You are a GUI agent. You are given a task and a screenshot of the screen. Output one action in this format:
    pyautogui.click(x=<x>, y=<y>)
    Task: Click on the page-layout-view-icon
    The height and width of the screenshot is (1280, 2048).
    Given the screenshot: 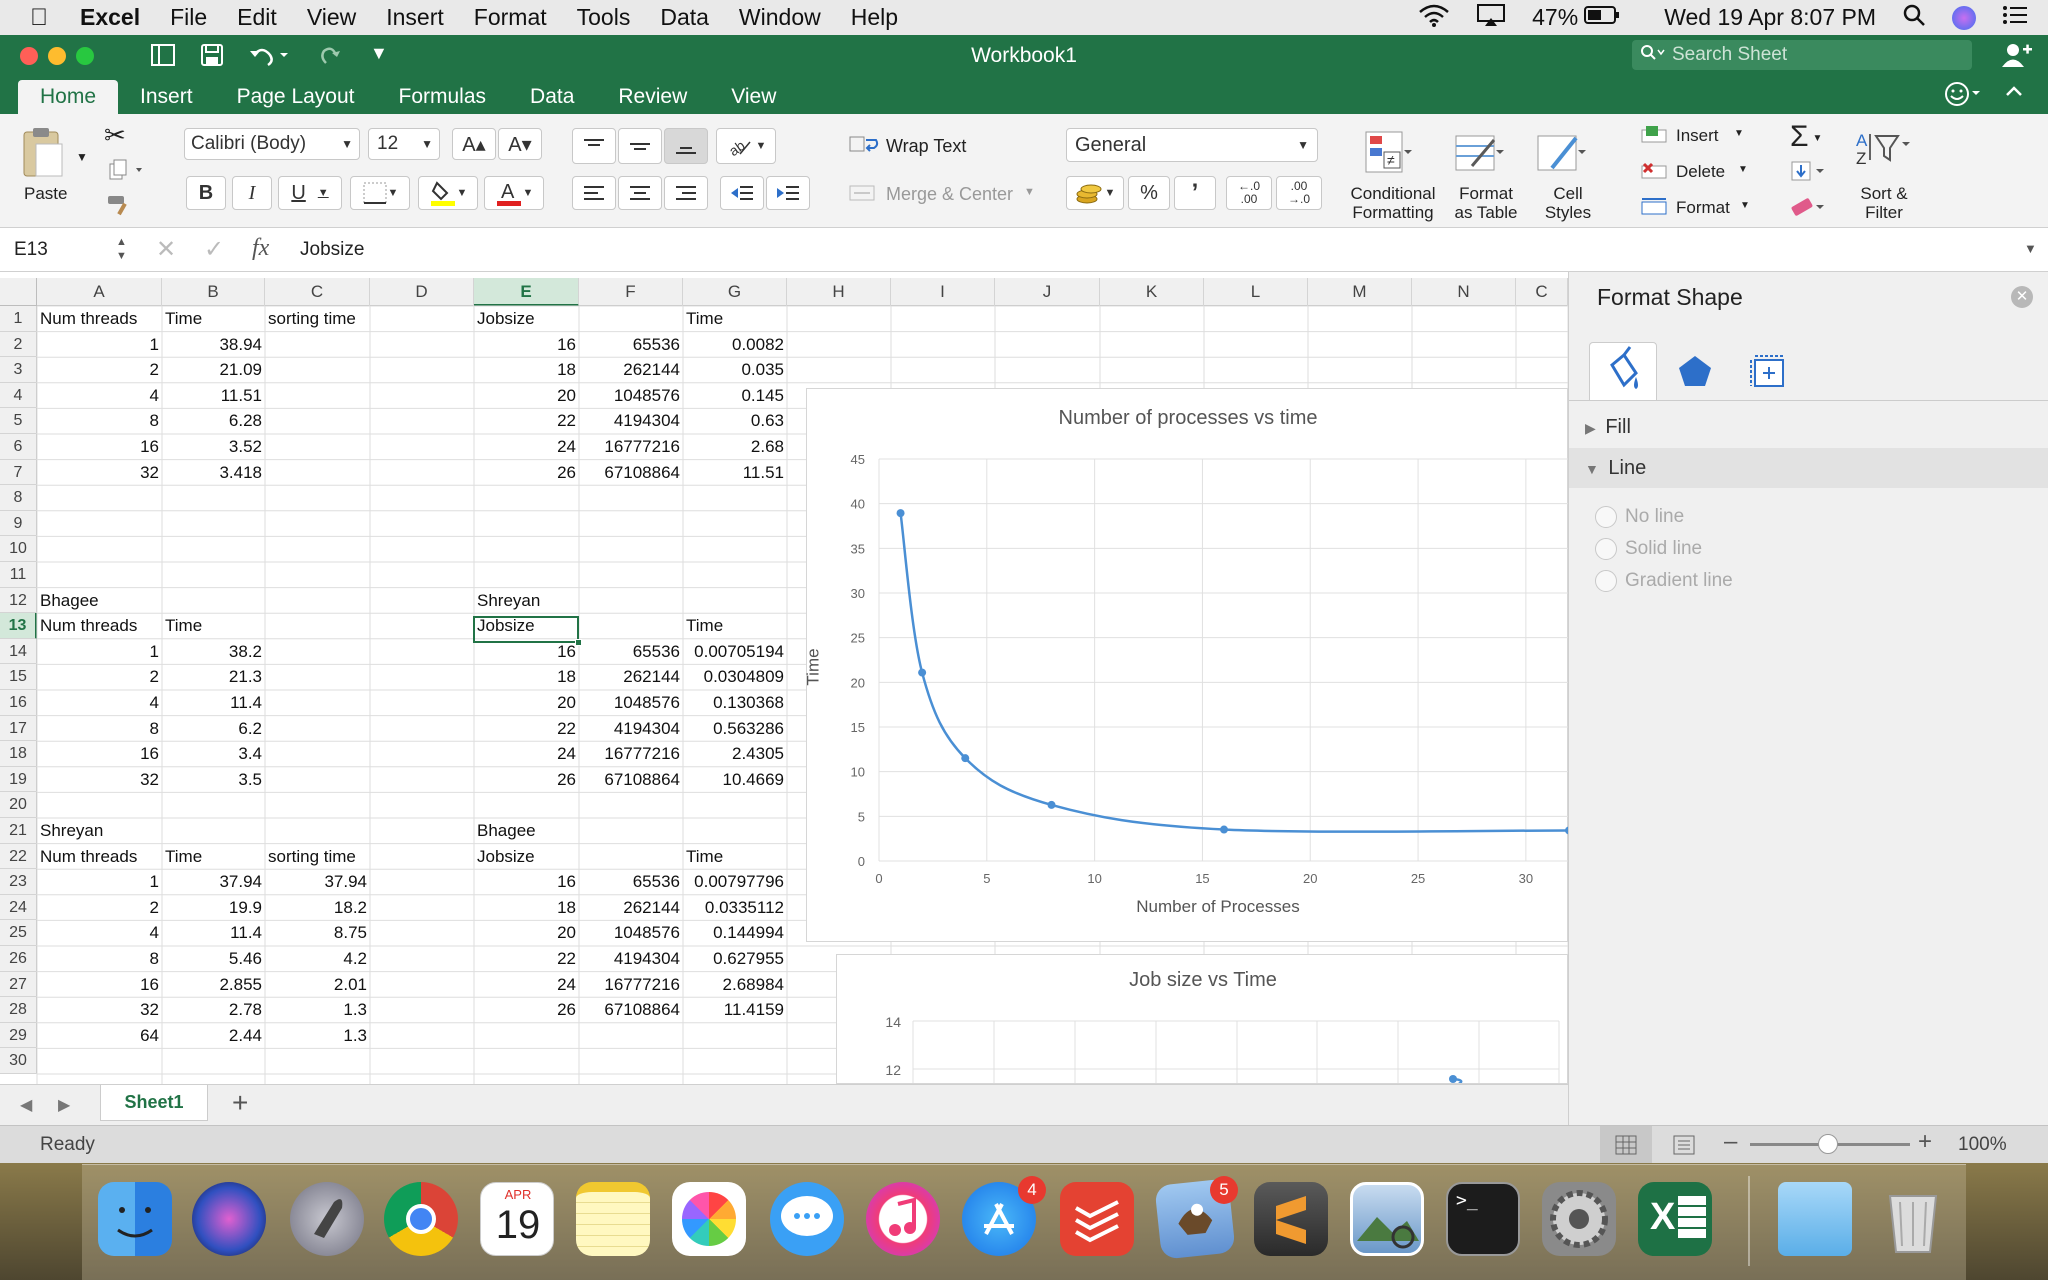 What is the action you would take?
    pyautogui.click(x=1684, y=1148)
    